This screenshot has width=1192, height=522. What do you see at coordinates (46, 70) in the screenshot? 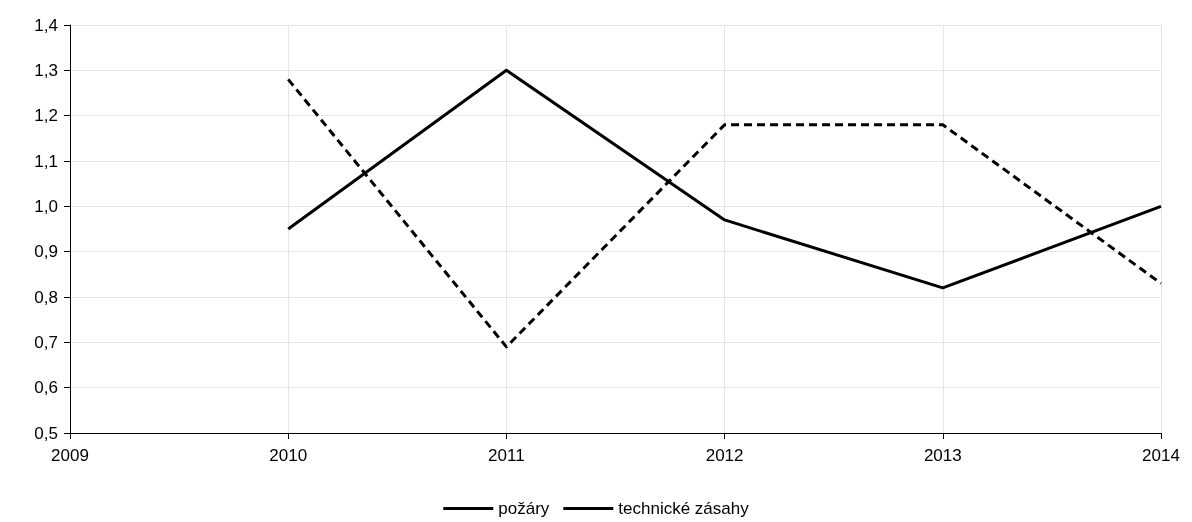
I see `y-tick-label: 1,3` at bounding box center [46, 70].